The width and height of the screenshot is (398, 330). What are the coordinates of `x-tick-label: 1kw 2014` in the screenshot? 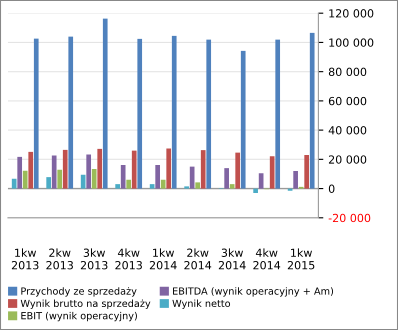 It's located at (163, 259).